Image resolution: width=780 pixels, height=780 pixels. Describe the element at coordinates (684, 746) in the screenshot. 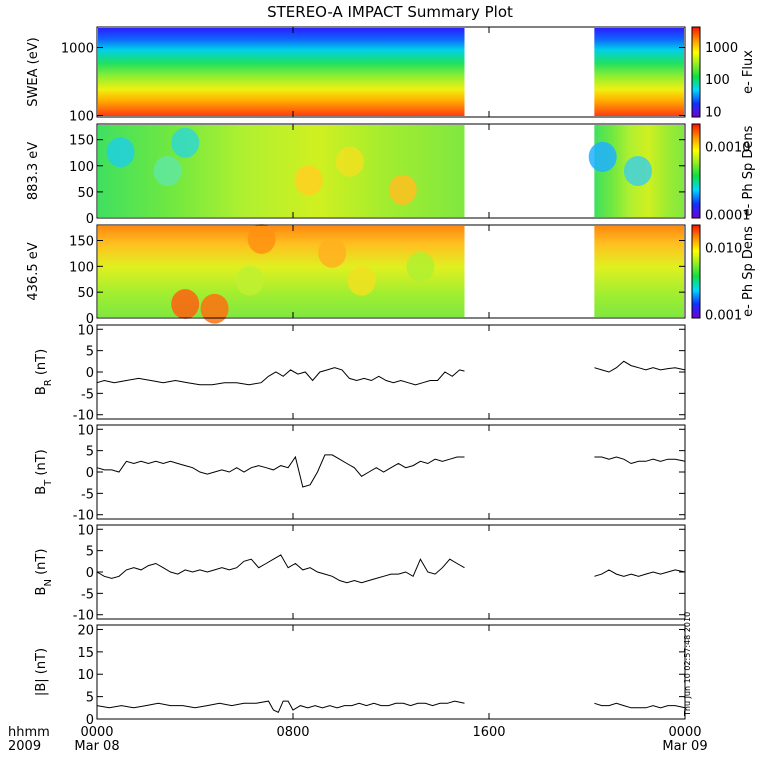

I see `date-label: Mar 09` at that location.